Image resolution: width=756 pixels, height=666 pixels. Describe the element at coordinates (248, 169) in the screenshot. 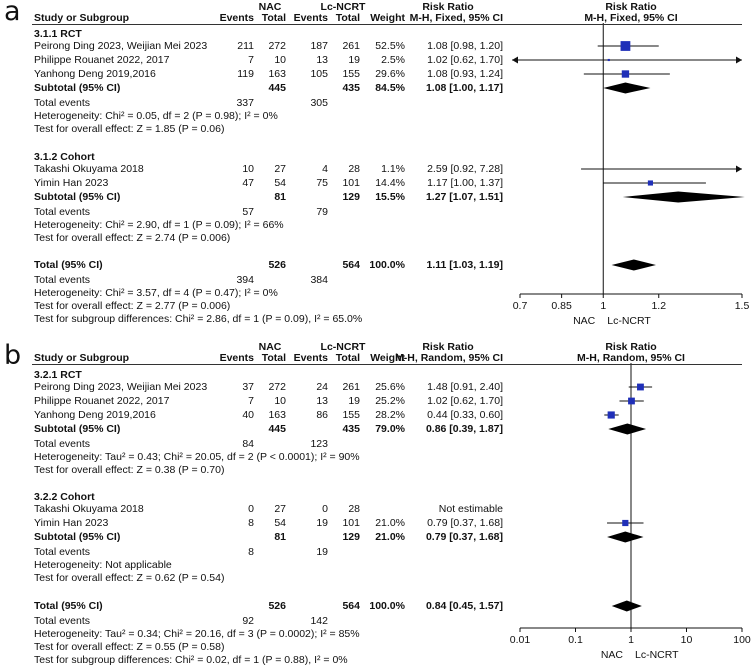

I see `events-value: 10` at that location.